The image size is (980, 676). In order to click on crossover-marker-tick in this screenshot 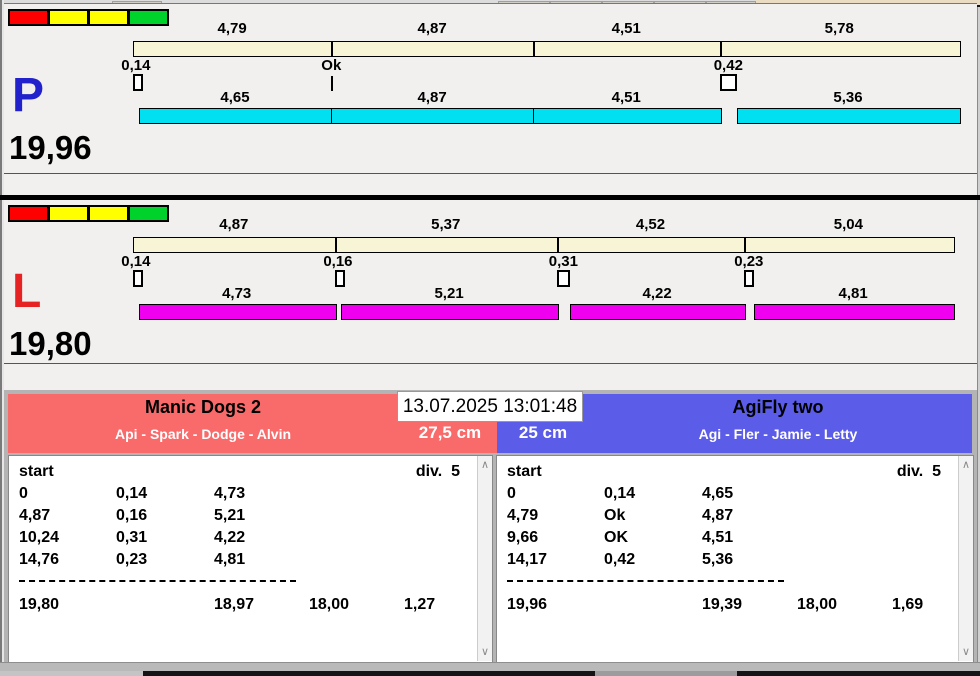, I will do `click(332, 83)`.